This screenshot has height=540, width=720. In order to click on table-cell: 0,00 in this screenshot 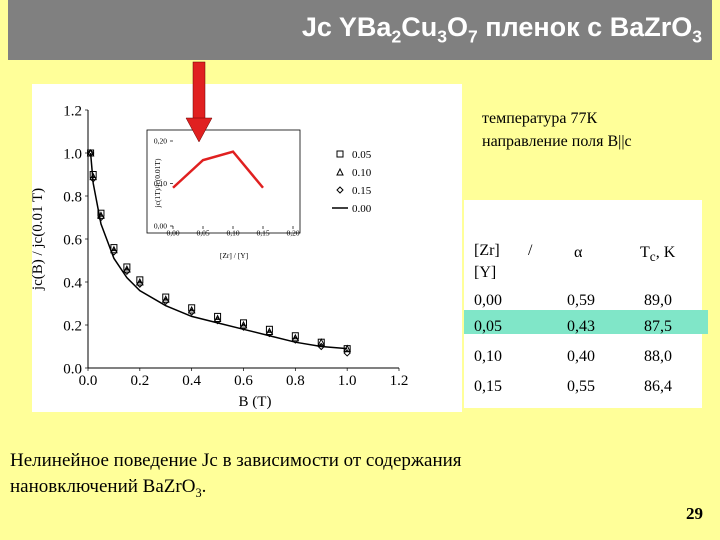, I will do `click(488, 300)`.